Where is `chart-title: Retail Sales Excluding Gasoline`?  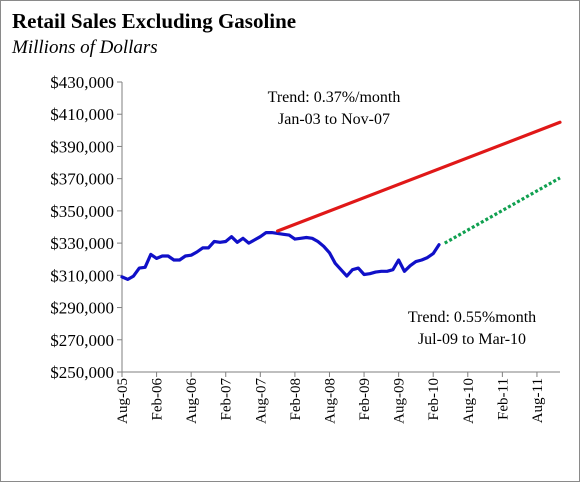 chart-title: Retail Sales Excluding Gasoline is located at coordinates (154, 21).